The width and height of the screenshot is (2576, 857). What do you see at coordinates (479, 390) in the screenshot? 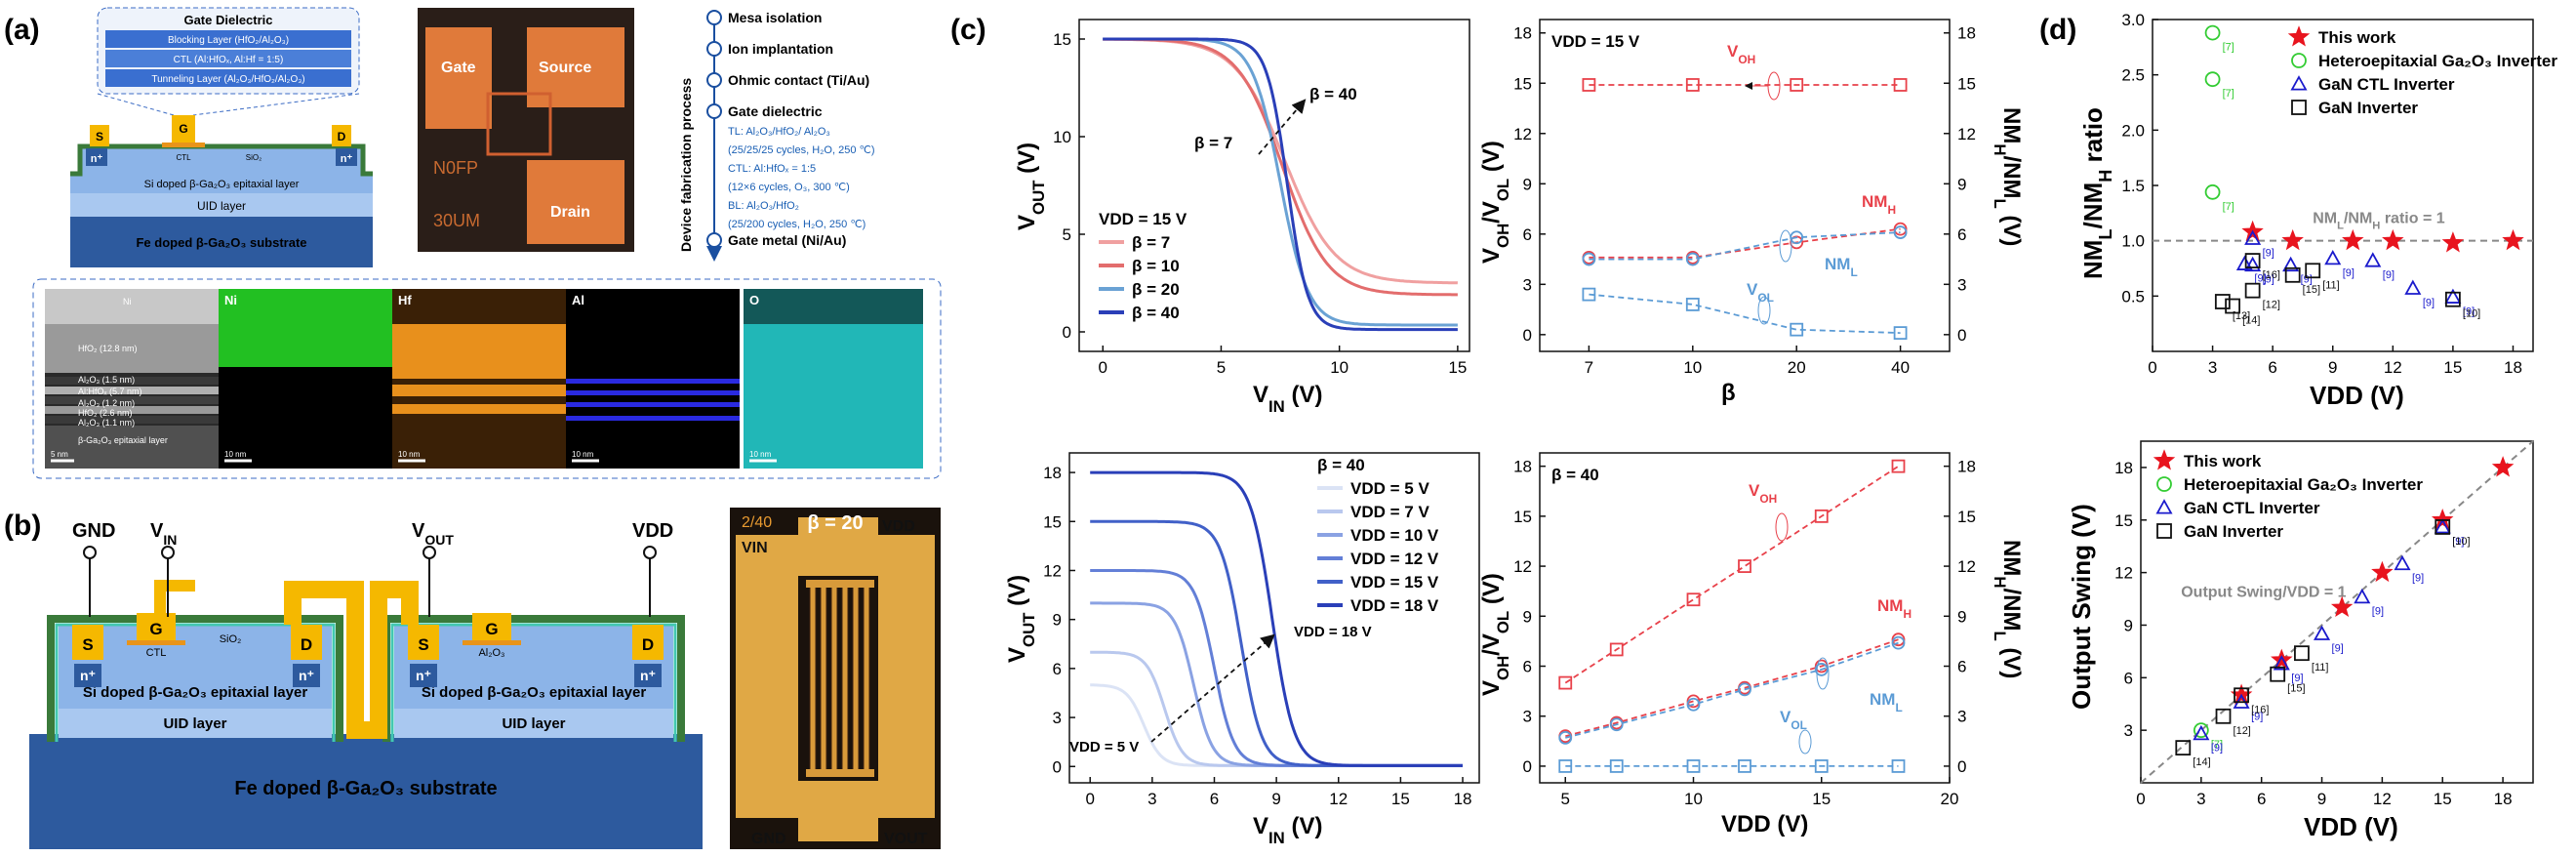
I see `eds-hf-band` at bounding box center [479, 390].